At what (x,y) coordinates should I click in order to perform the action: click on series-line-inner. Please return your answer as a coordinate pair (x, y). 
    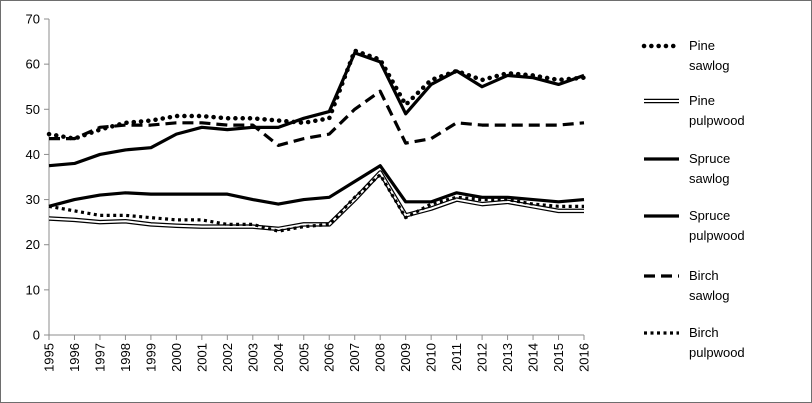
    Looking at the image, I should click on (316, 200).